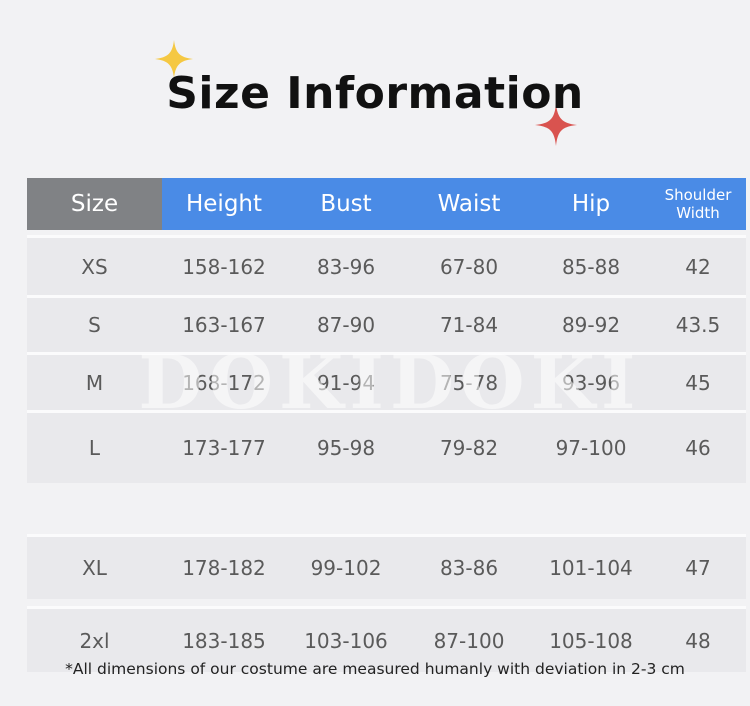 This screenshot has height=706, width=750. What do you see at coordinates (698, 325) in the screenshot?
I see `shoulder-cell: 43.5` at bounding box center [698, 325].